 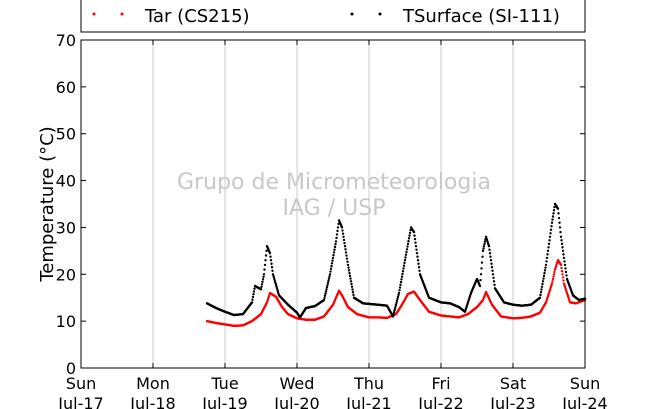 I want to click on series-tar, so click(x=396, y=293).